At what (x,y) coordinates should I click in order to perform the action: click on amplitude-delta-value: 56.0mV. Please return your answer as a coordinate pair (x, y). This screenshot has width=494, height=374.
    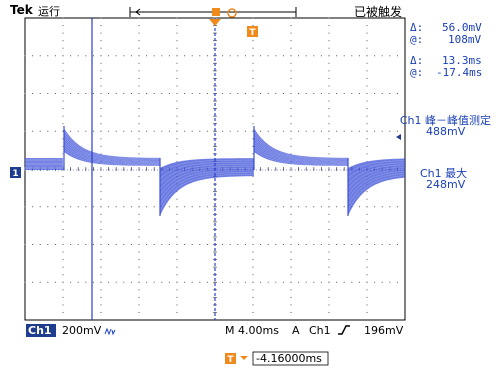
    Looking at the image, I should click on (462, 27).